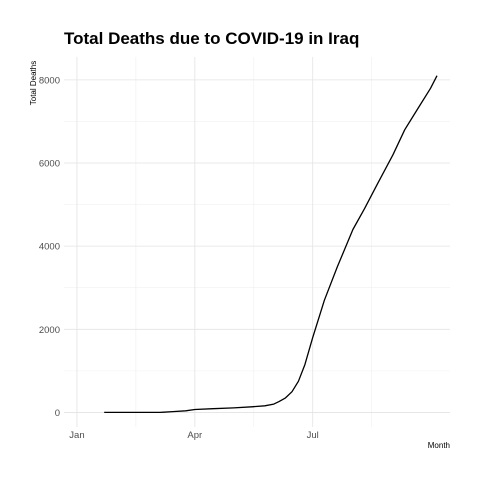 Image resolution: width=480 pixels, height=480 pixels. I want to click on x-tick-labels: Jan Apr Jul, so click(193, 435).